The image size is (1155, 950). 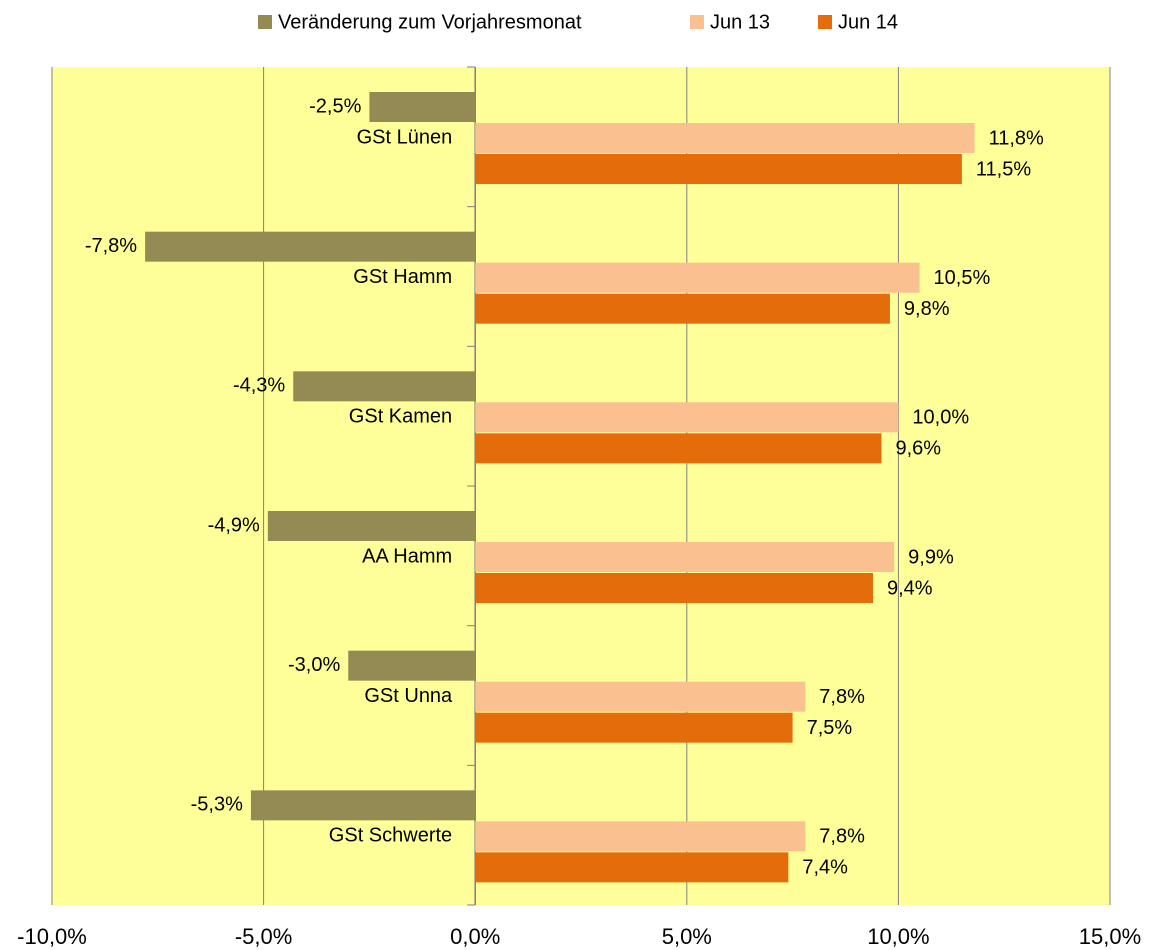 I want to click on x-tick-label: 0,0%, so click(x=475, y=936).